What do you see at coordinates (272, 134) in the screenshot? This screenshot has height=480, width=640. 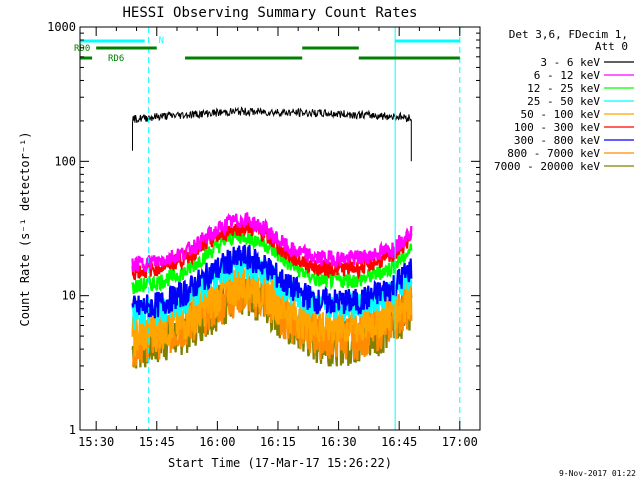 I see `series-line-3-6-kev` at bounding box center [272, 134].